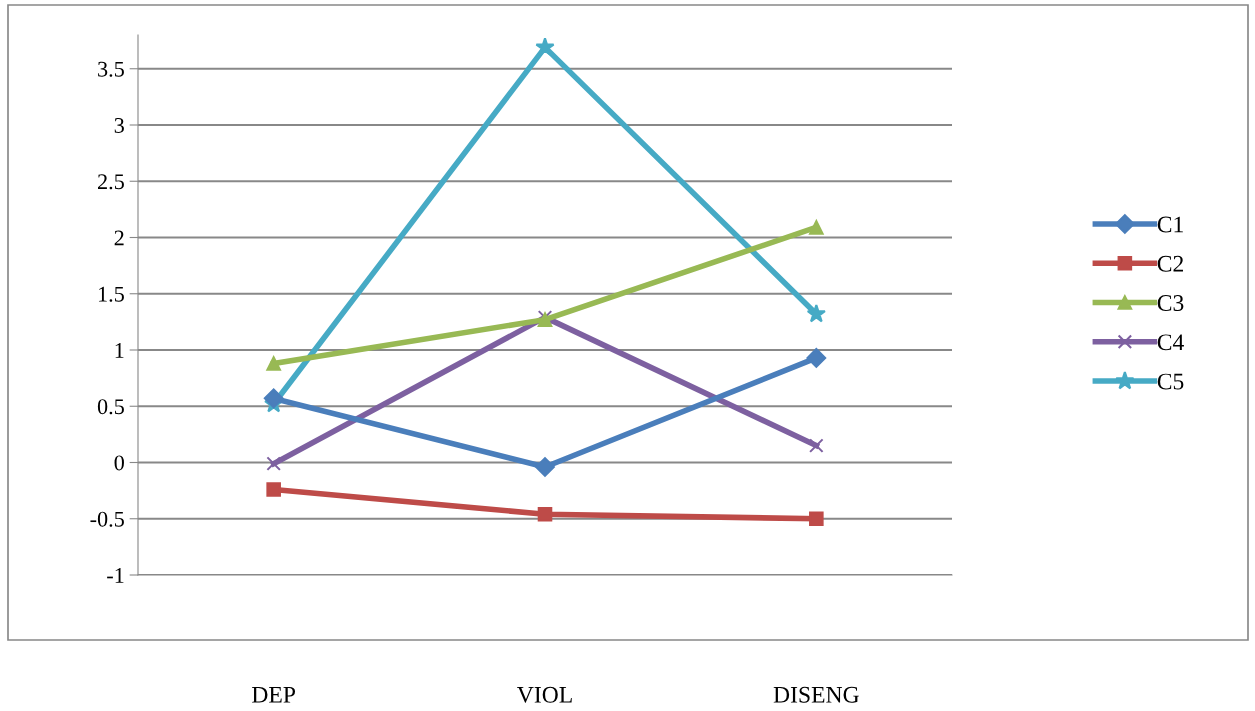  I want to click on y-tick-label: 2.5, so click(111, 182).